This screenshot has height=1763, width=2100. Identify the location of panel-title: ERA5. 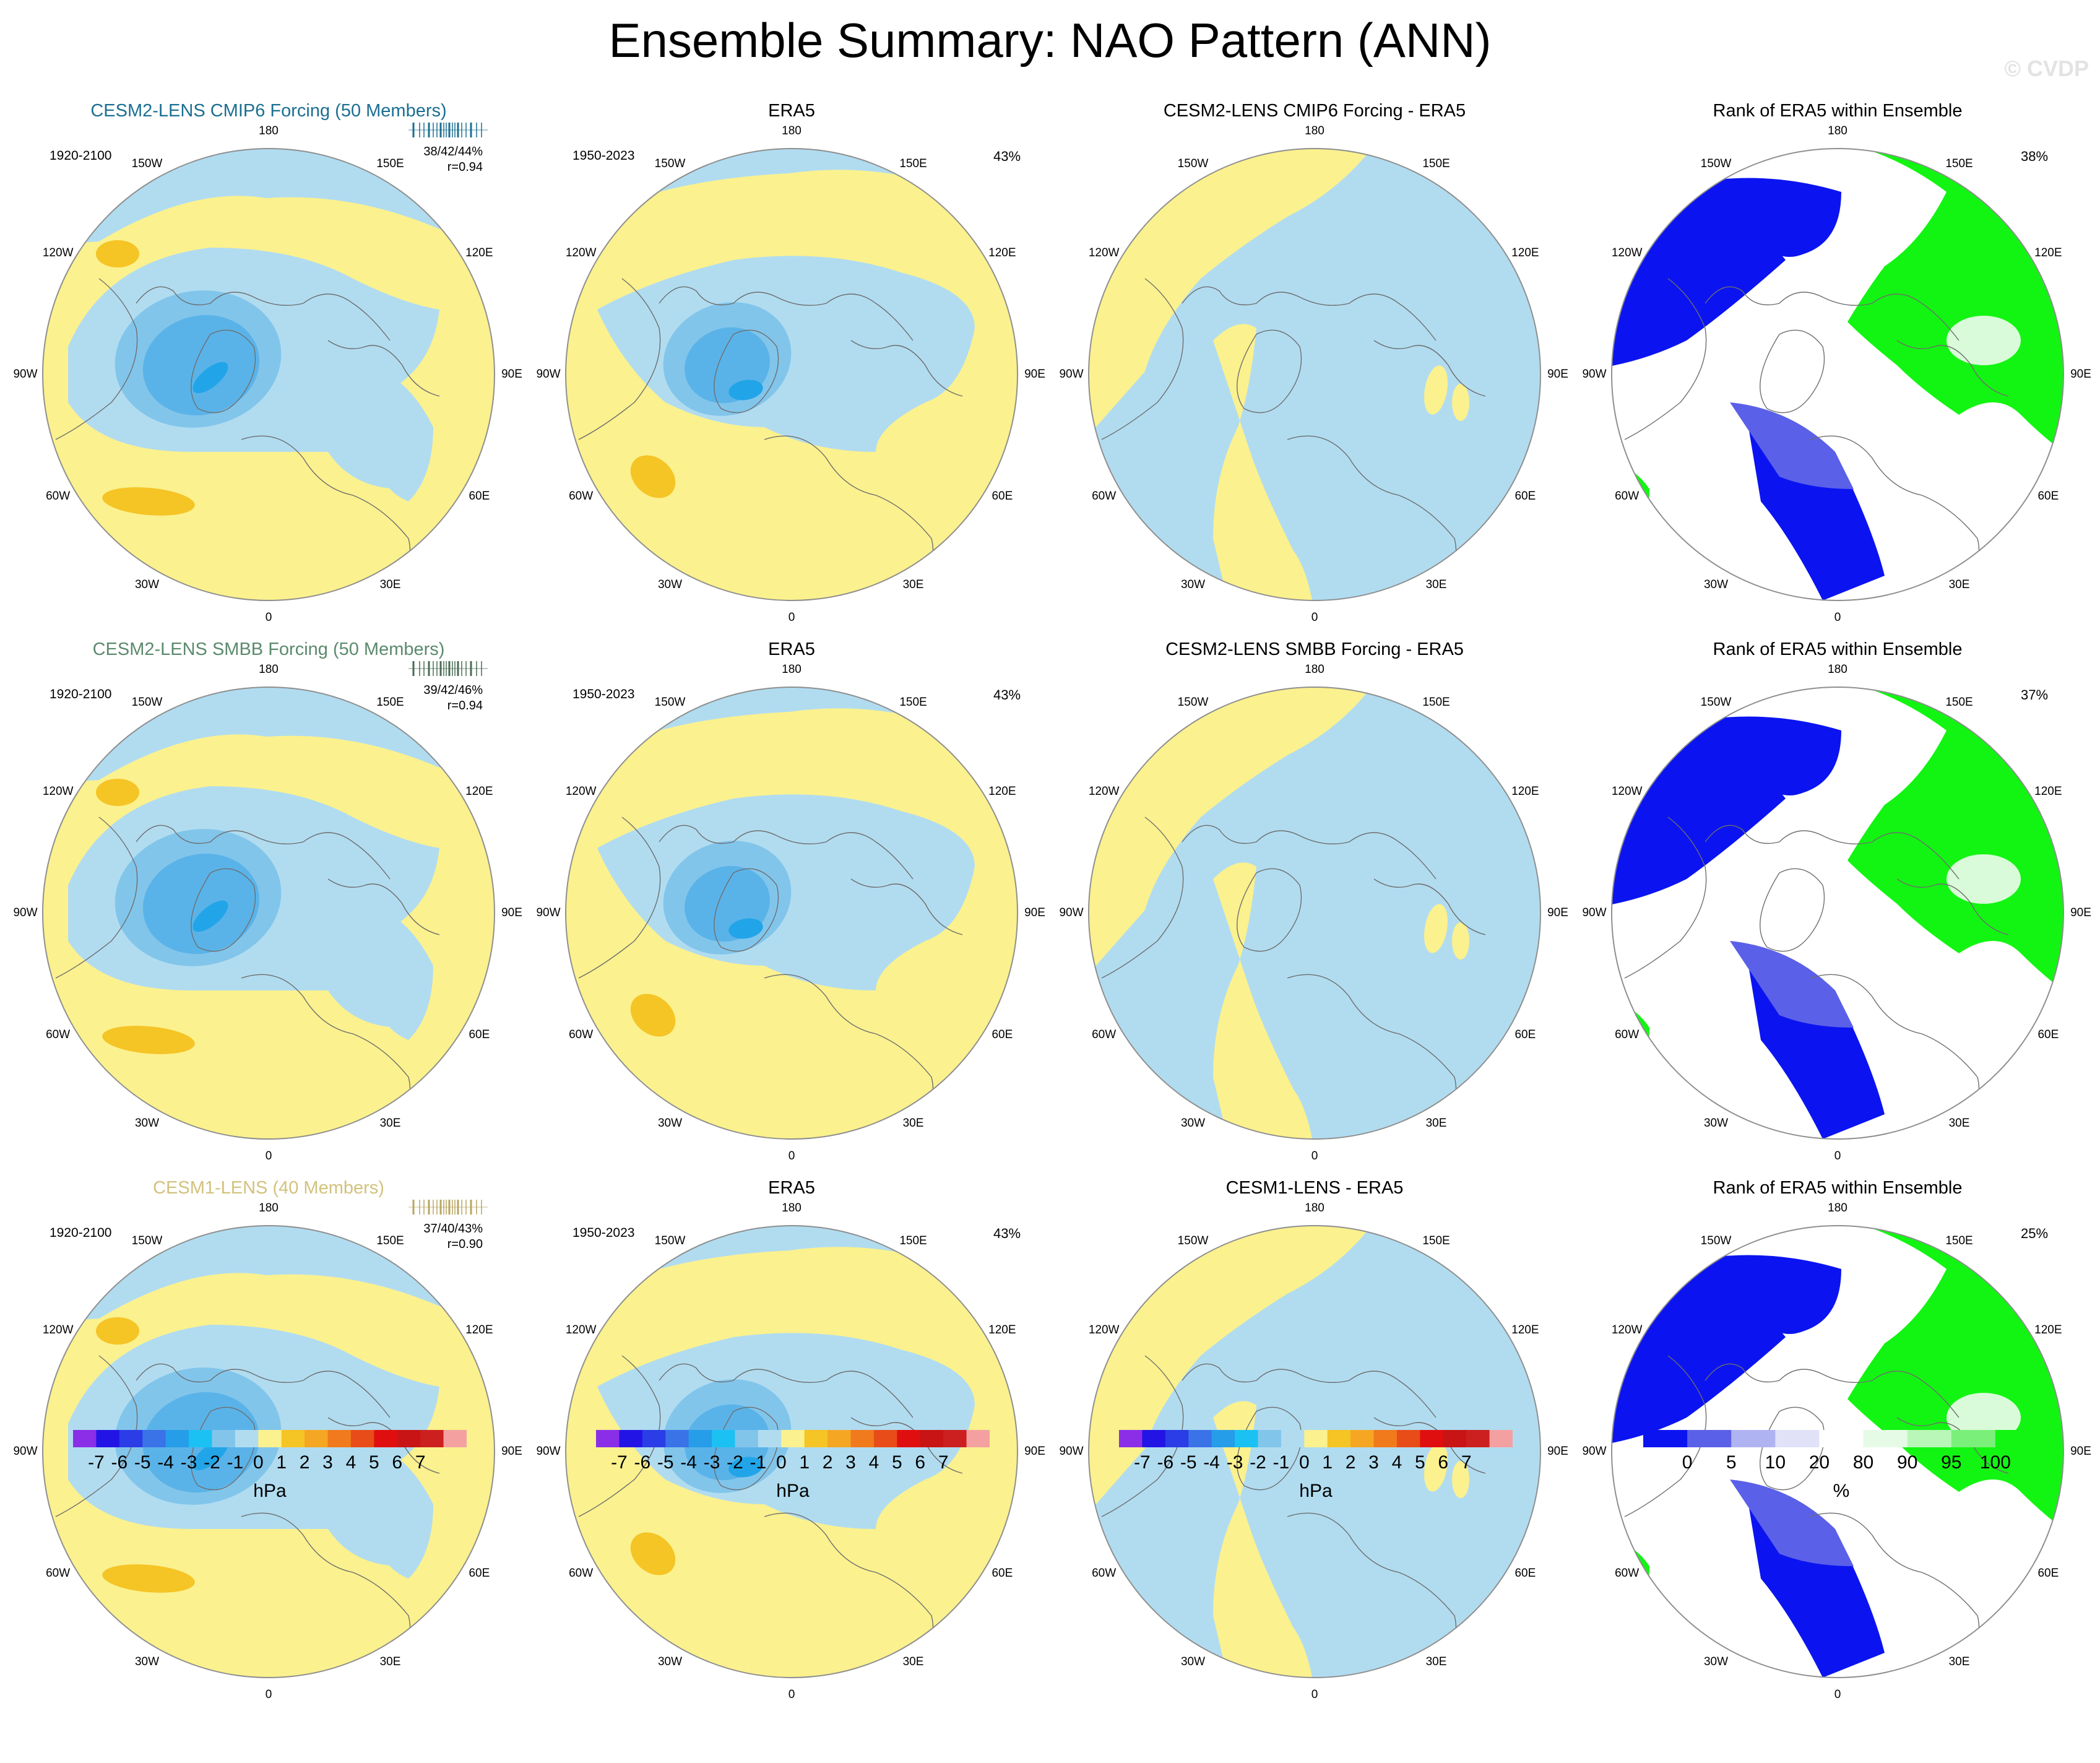
(791, 111).